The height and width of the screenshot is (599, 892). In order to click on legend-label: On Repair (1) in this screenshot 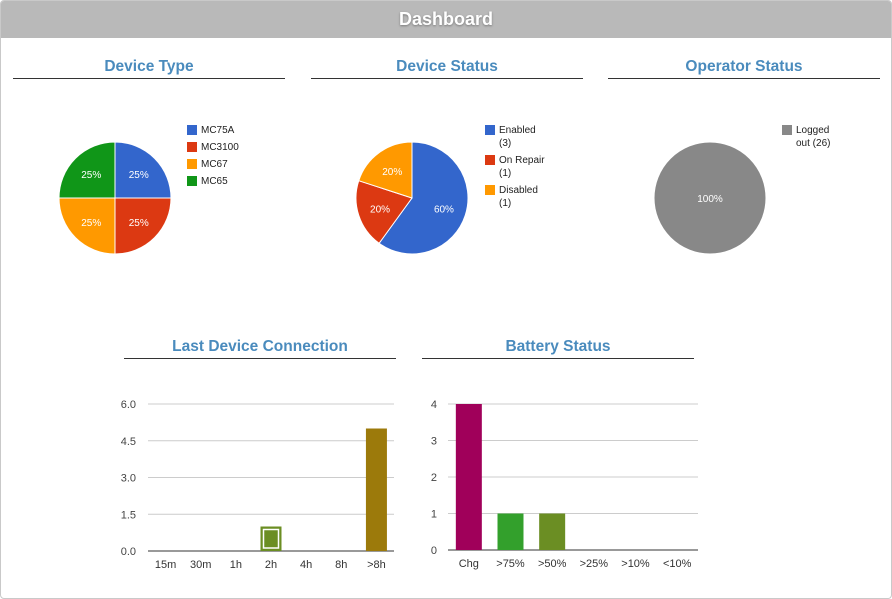, I will do `click(522, 167)`.